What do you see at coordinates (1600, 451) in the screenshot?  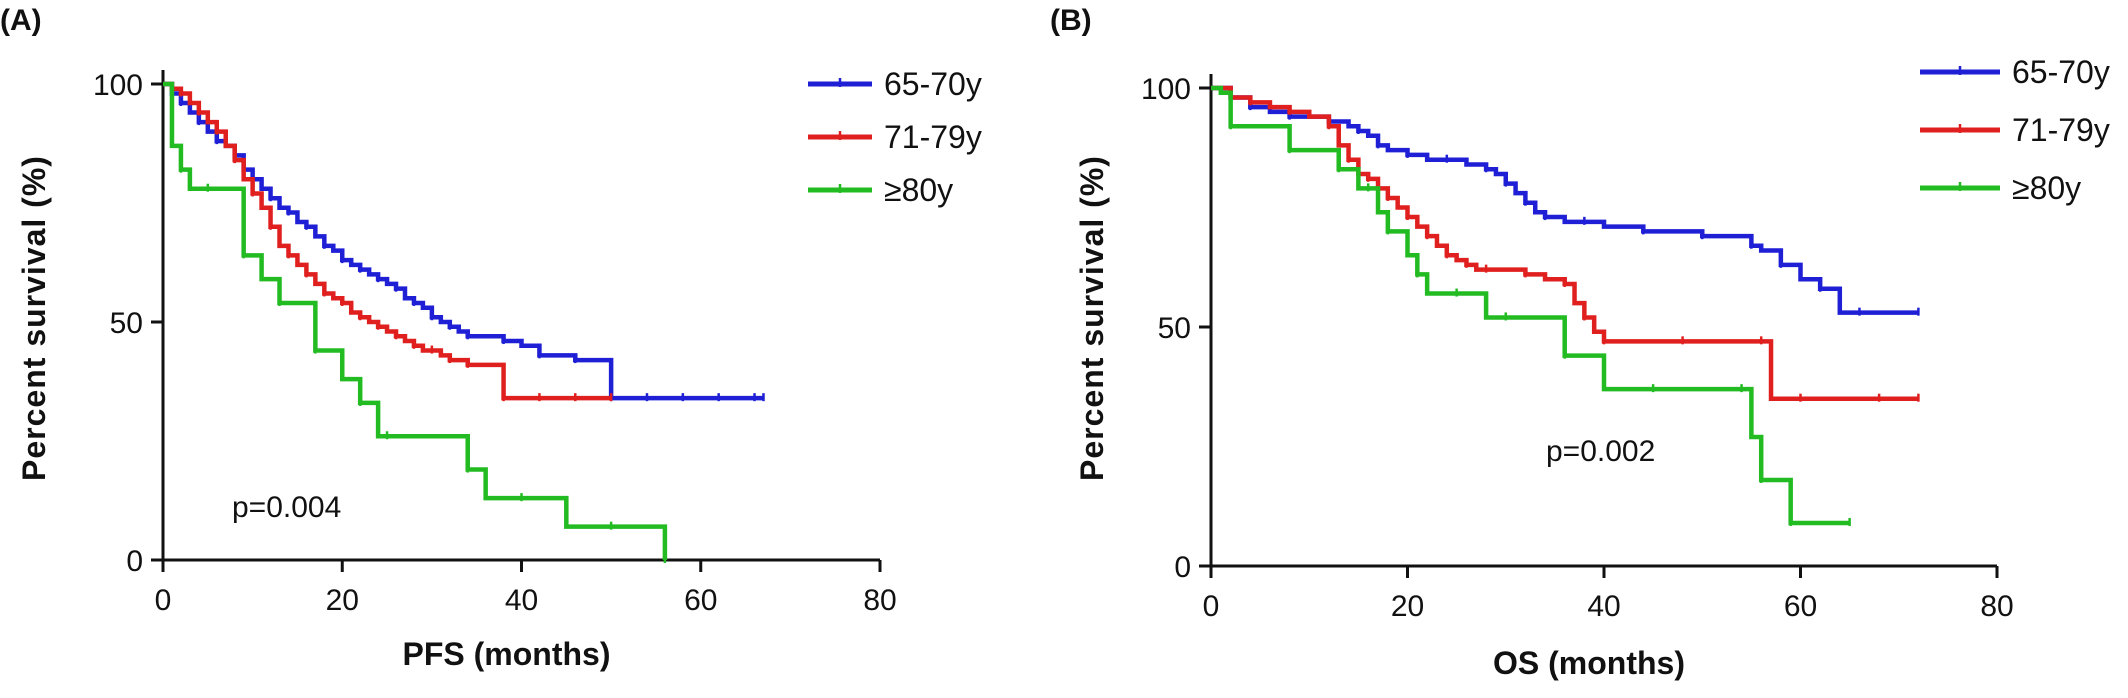 I see `p-value-annotation: p=0.002` at bounding box center [1600, 451].